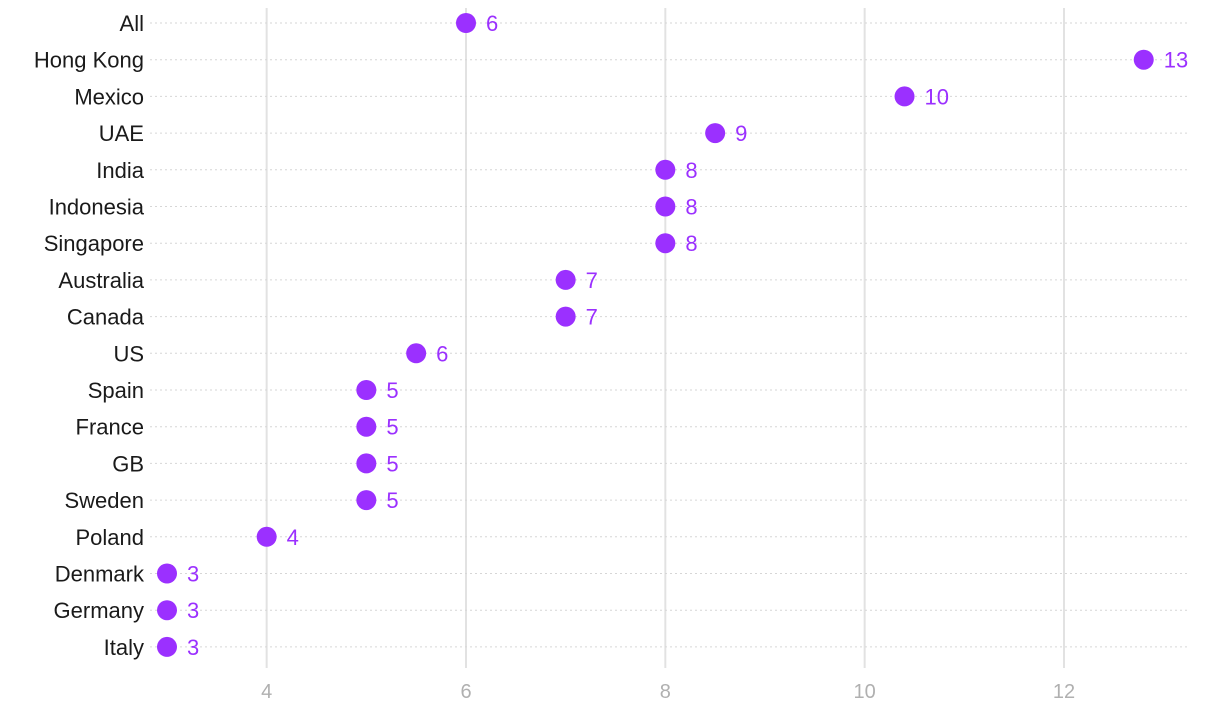 The width and height of the screenshot is (1220, 712). I want to click on category-label: Spain, so click(116, 390).